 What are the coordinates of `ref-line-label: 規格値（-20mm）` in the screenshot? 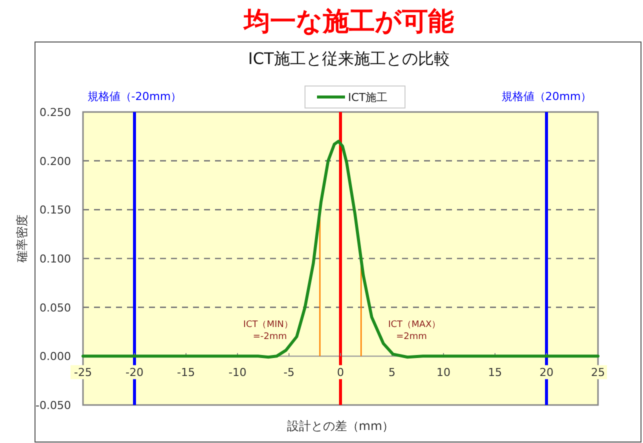 It's located at (134, 96).